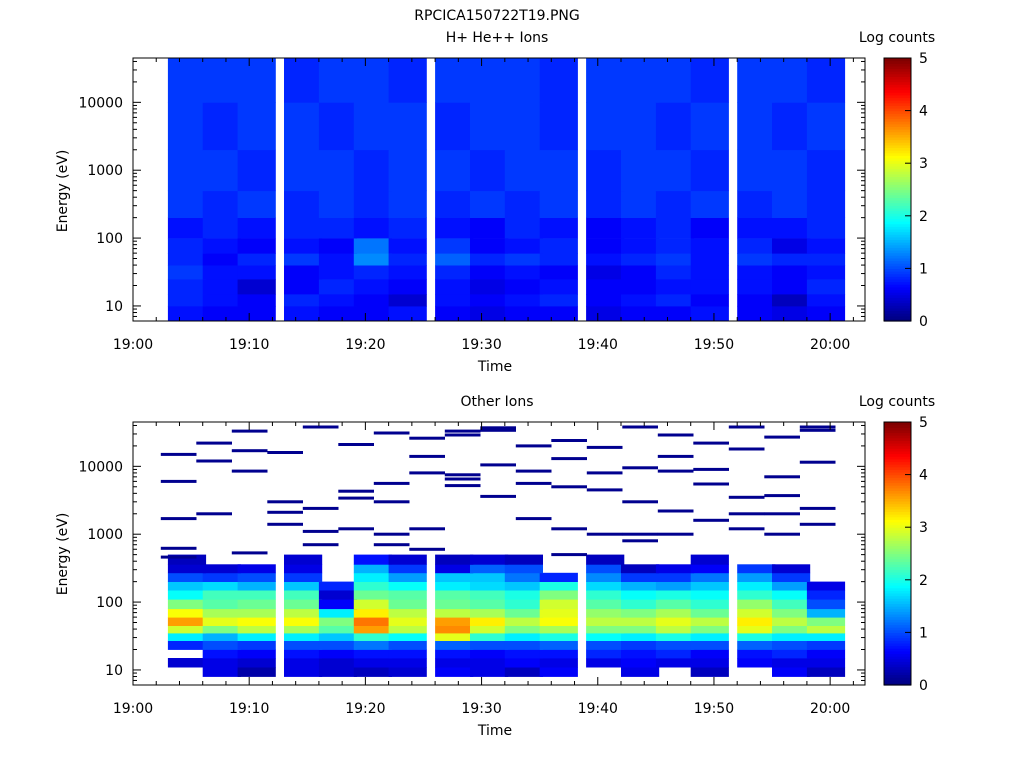 This screenshot has height=768, width=1024. Describe the element at coordinates (114, 307) in the screenshot. I see `y-tick-label: 10` at that location.